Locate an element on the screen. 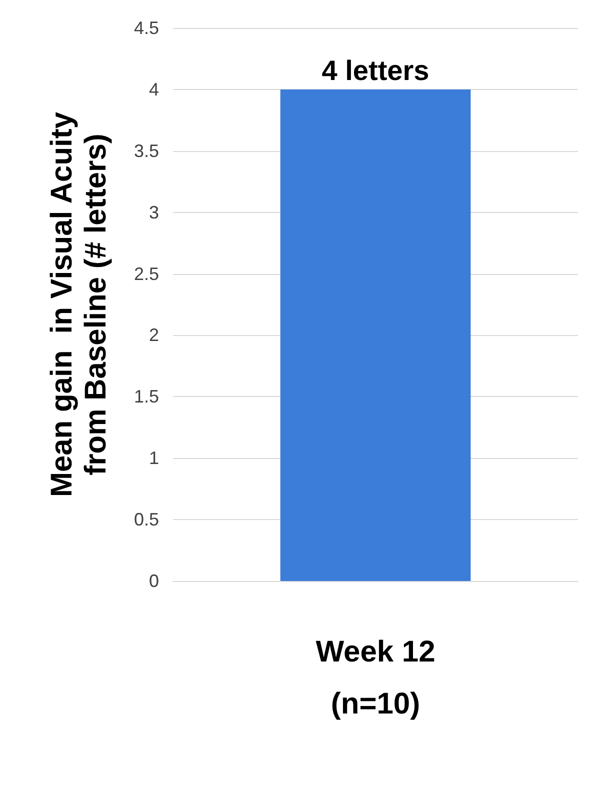  y-tick-label: 1.5 is located at coordinates (146, 396).